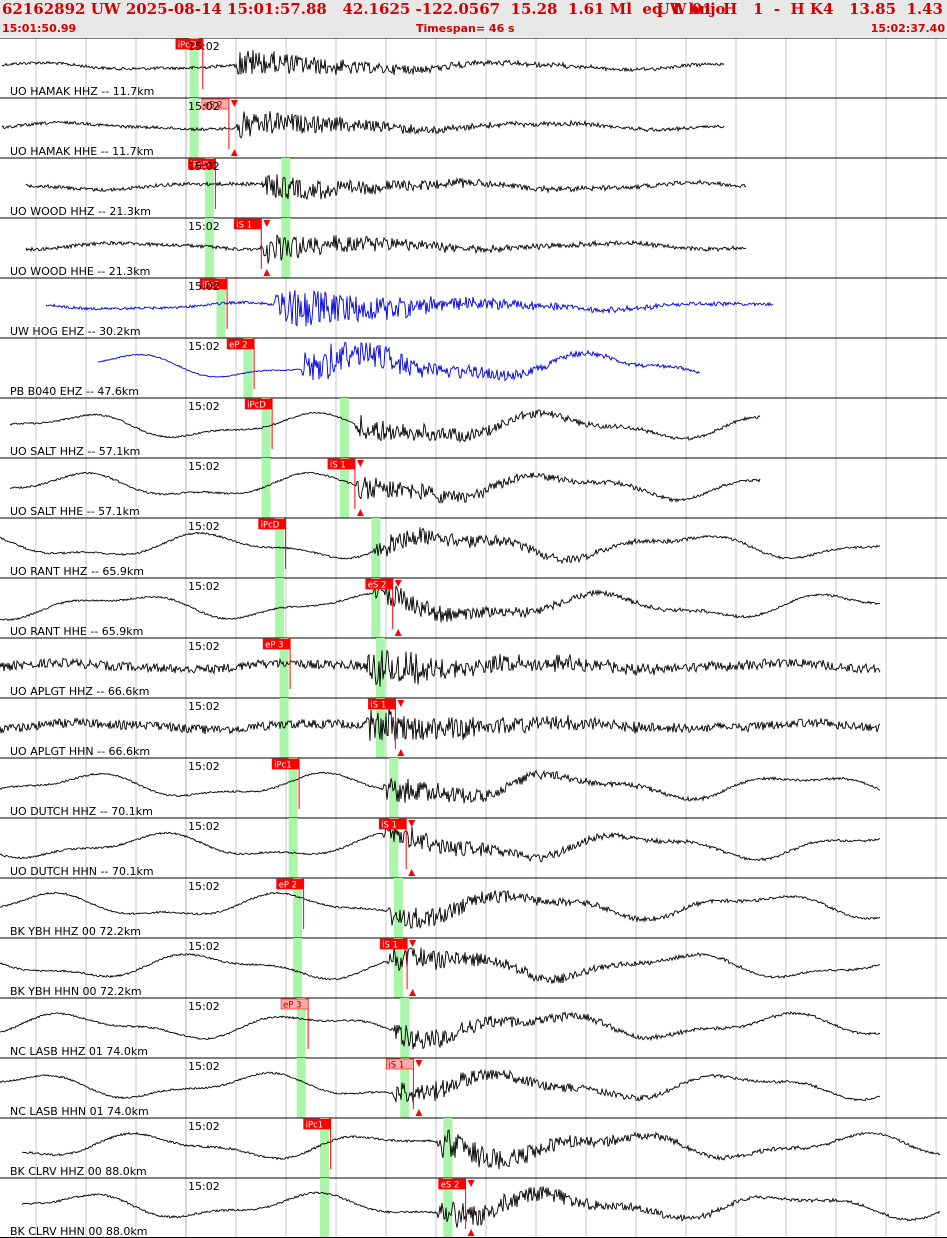 This screenshot has height=1238, width=947. I want to click on pick-info: UW 01 H 1 - H K4 13.85 1.43, so click(799, 9).